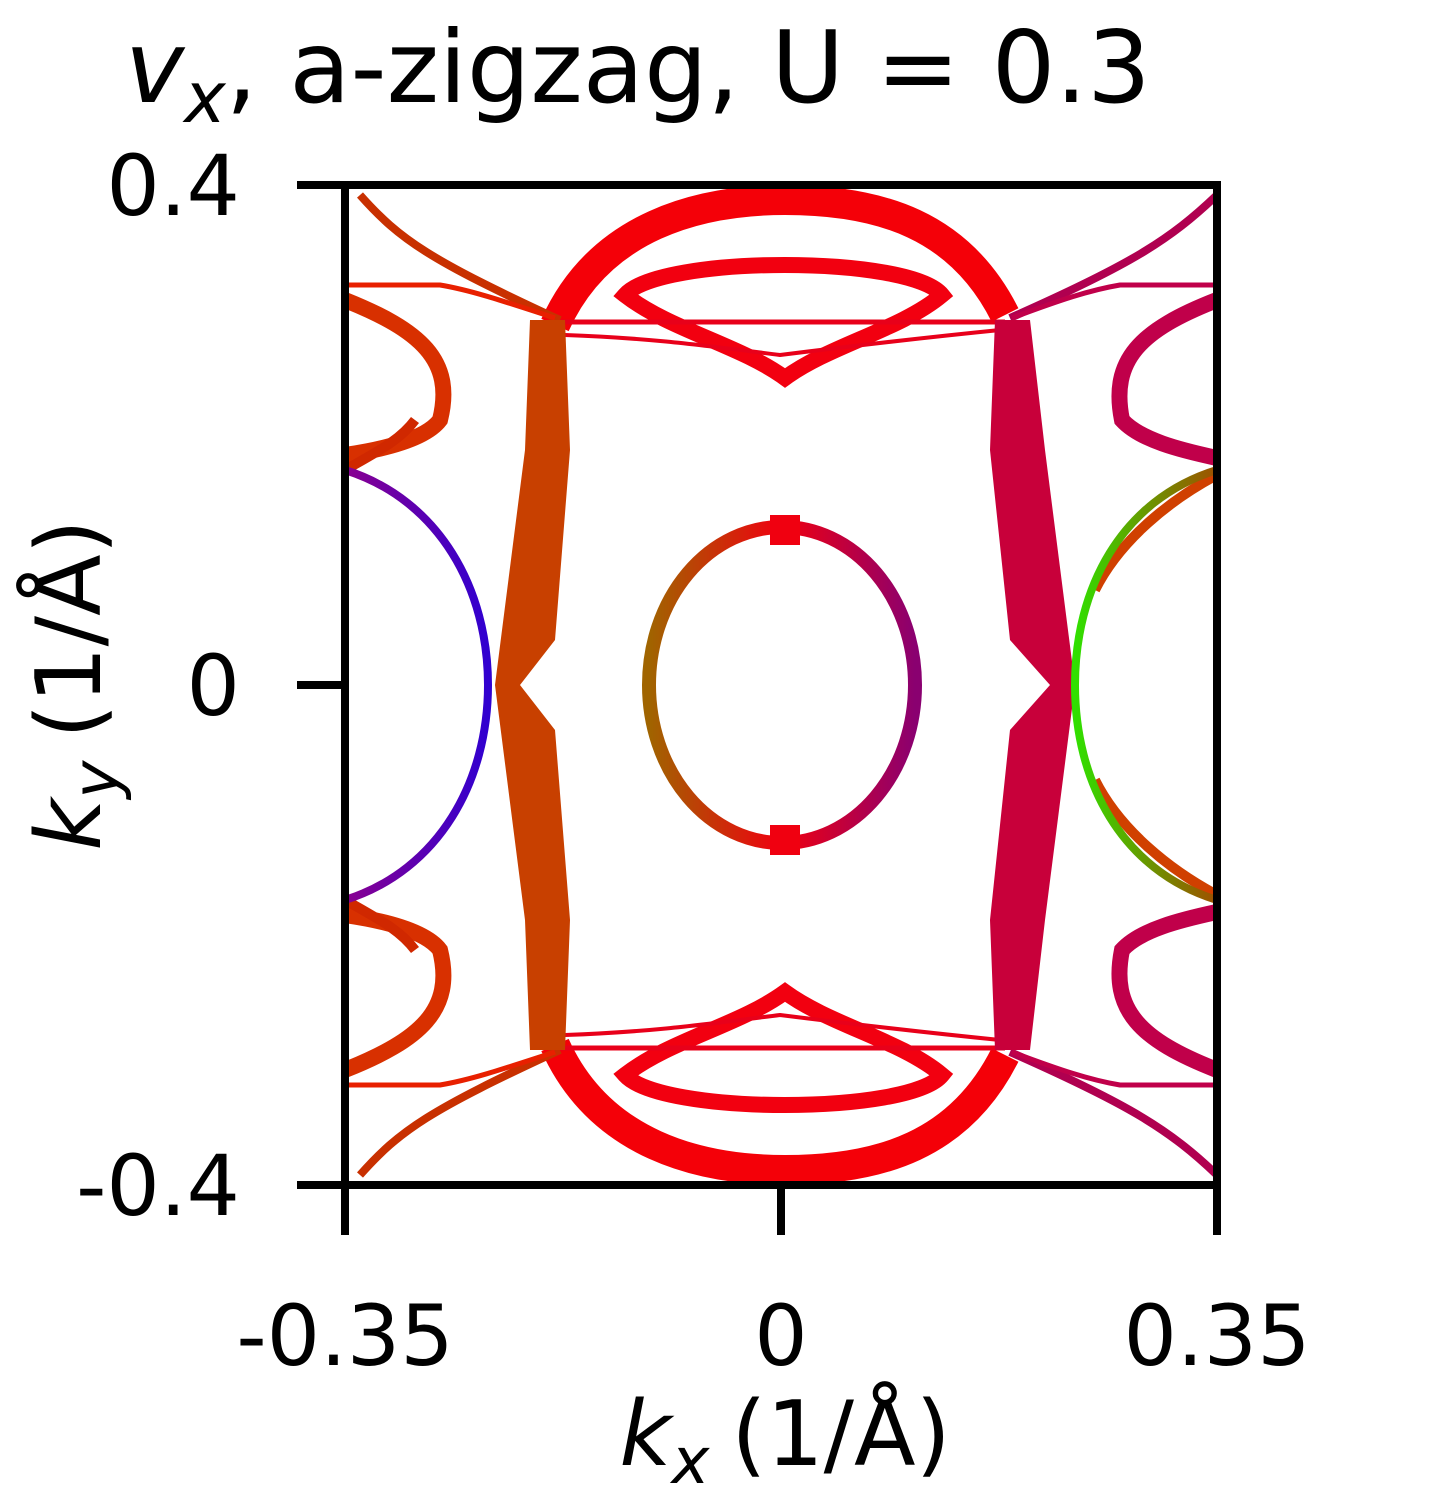 The image size is (1446, 1489). I want to click on y-tick-label: 0.4, so click(173, 186).